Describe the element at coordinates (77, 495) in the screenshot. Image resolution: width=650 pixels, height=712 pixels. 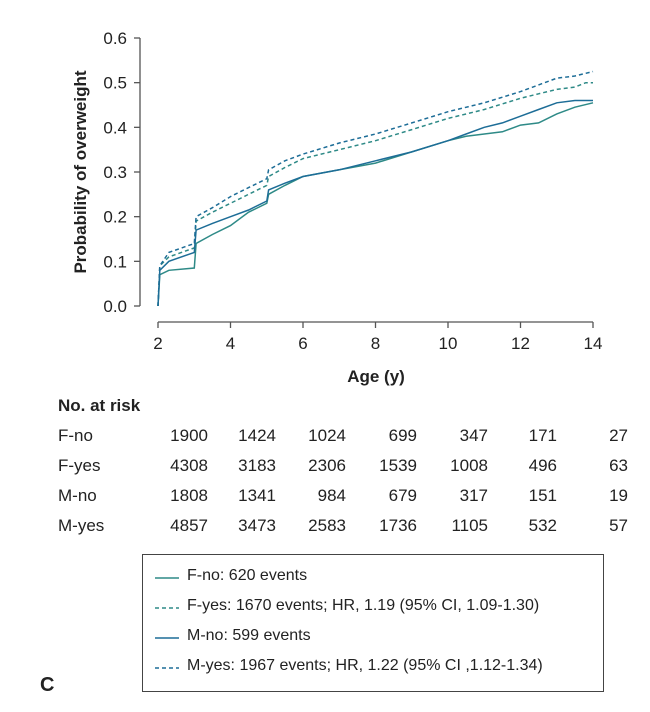
I see `risk-row-label: M-no` at that location.